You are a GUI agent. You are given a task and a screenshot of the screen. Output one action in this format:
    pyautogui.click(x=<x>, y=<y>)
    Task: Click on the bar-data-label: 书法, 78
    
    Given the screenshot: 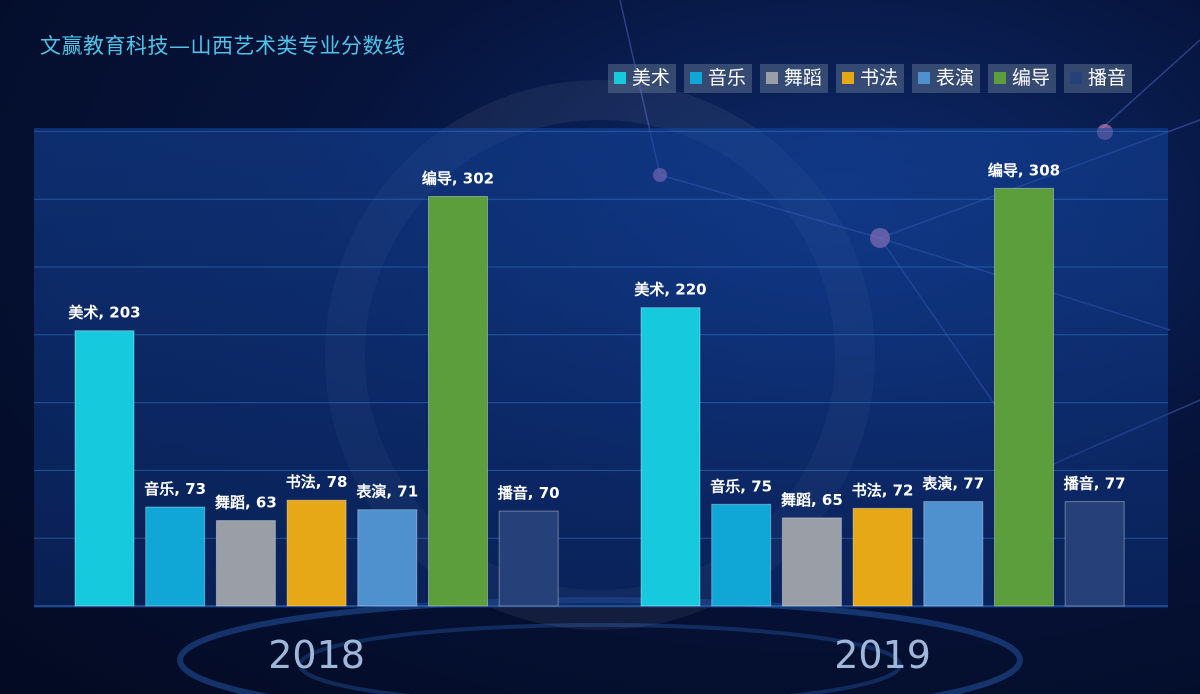 What is the action you would take?
    pyautogui.click(x=317, y=482)
    